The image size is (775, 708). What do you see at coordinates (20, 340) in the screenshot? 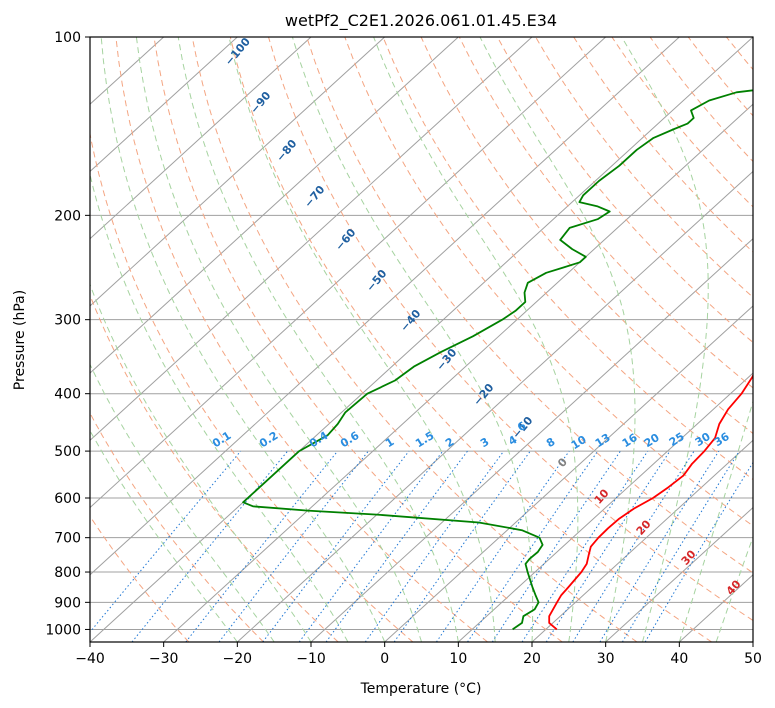
I see `y-axis-title: Pressure (hPa)` at bounding box center [20, 340].